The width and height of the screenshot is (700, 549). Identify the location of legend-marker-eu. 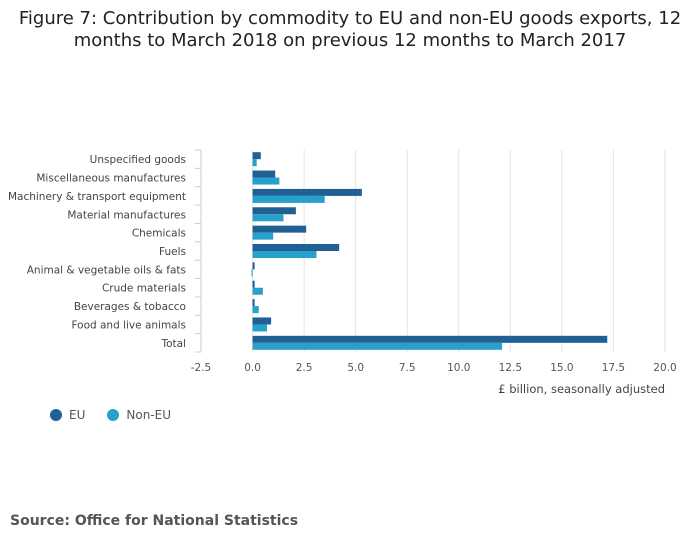
(56, 415).